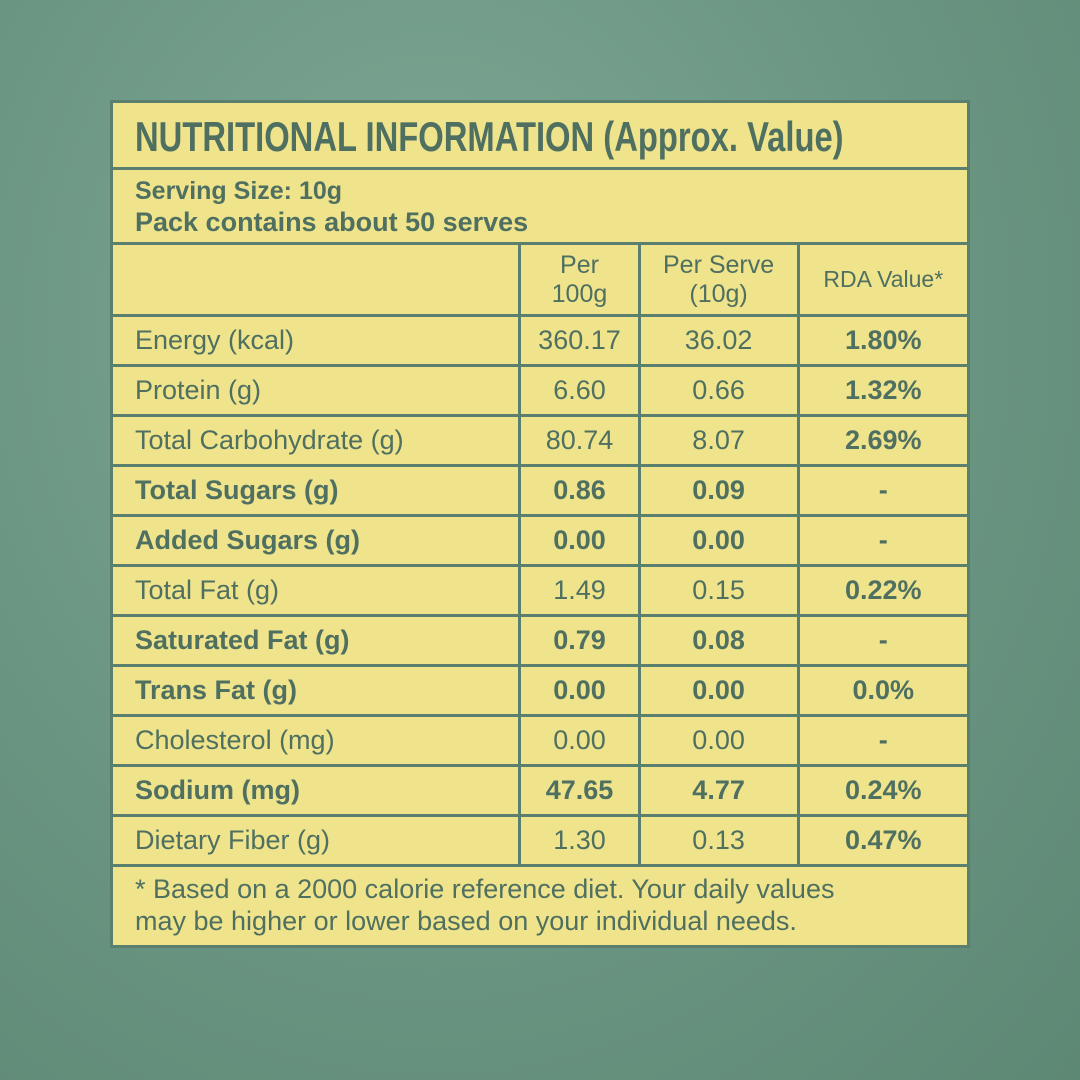 This screenshot has height=1080, width=1080. I want to click on nutrient-value: 0.24%, so click(881, 790).